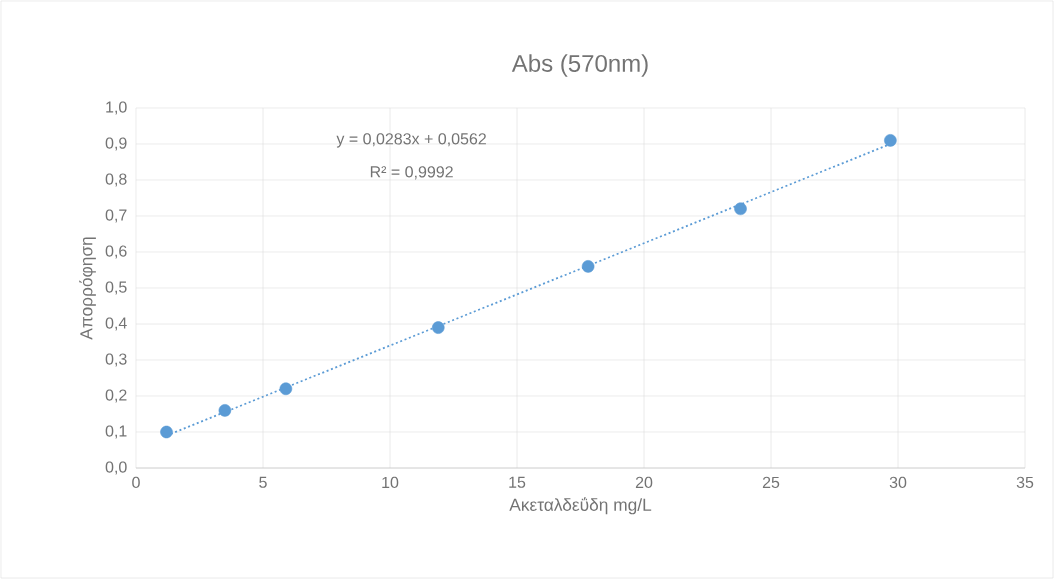 This screenshot has width=1054, height=579. Describe the element at coordinates (116, 288) in the screenshot. I see `y-tick-label: 0,5` at that location.